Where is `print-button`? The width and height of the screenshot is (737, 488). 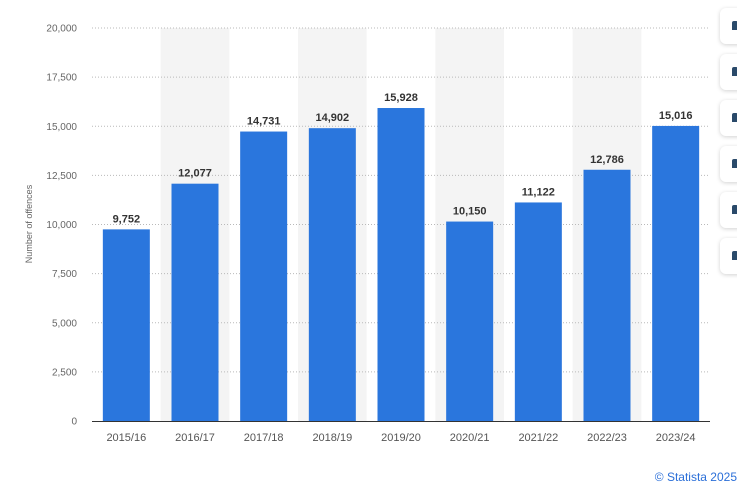 print-button is located at coordinates (728, 256).